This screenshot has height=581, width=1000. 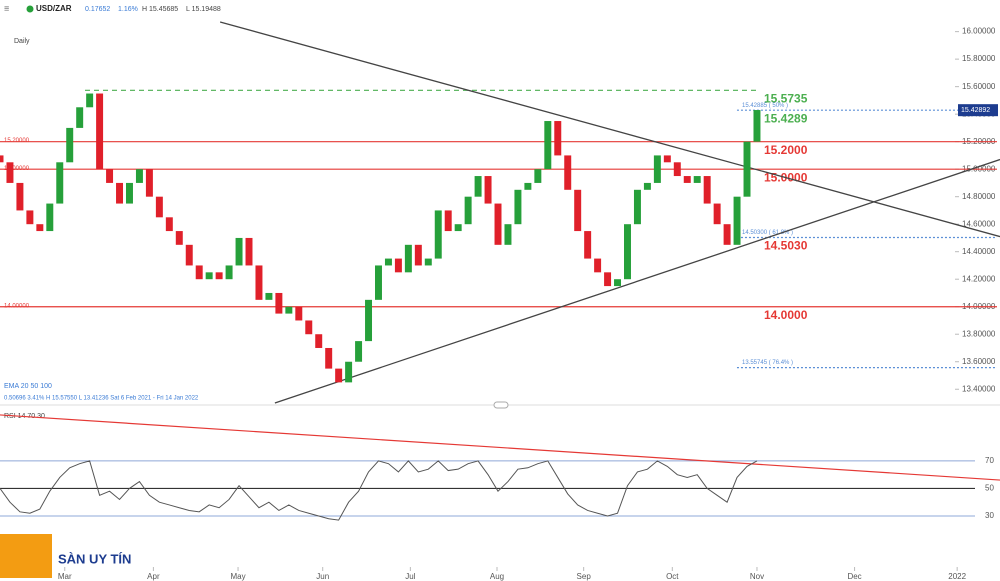 What do you see at coordinates (854, 576) in the screenshot?
I see `x-tick-label: Dec` at bounding box center [854, 576].